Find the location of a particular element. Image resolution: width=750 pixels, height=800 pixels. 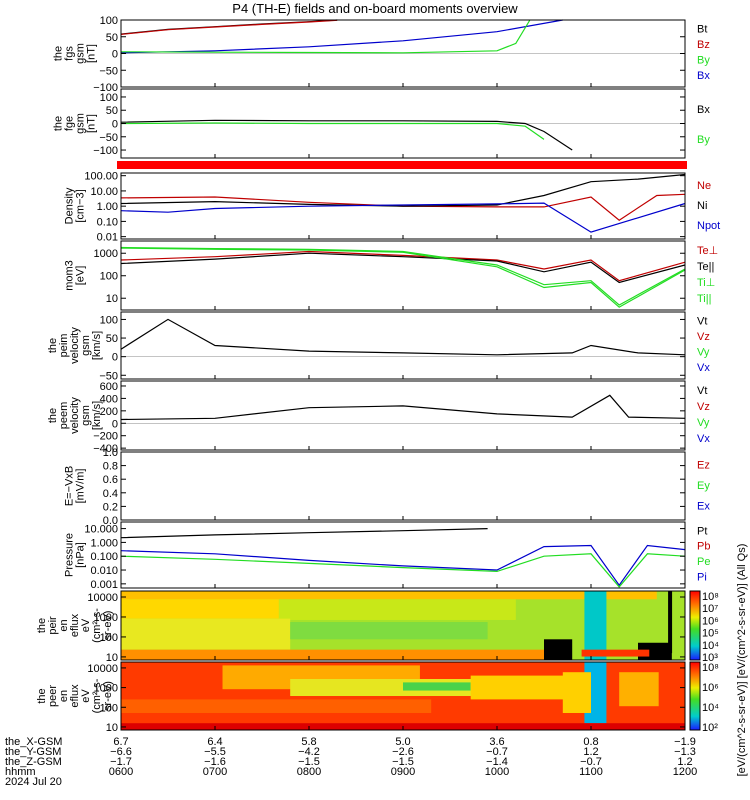

y-axis-label: the peer en eflux eV (cm²-s-sr-eV) is located at coordinates (75, 695).